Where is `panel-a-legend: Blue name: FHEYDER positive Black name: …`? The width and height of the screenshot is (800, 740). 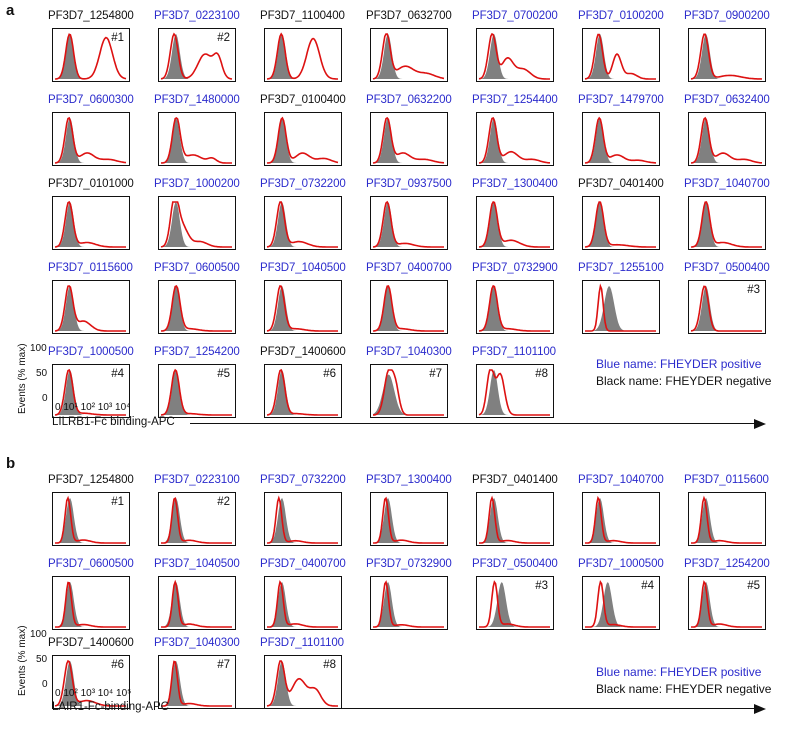
panel-a-legend: Blue name: FHEYDER positive Black name: … is located at coordinates (683, 373).